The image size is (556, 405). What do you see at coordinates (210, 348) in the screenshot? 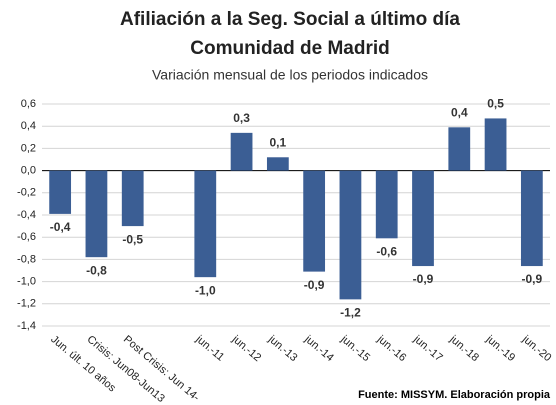
I see `x-tick-label: jun.-11` at bounding box center [210, 348].